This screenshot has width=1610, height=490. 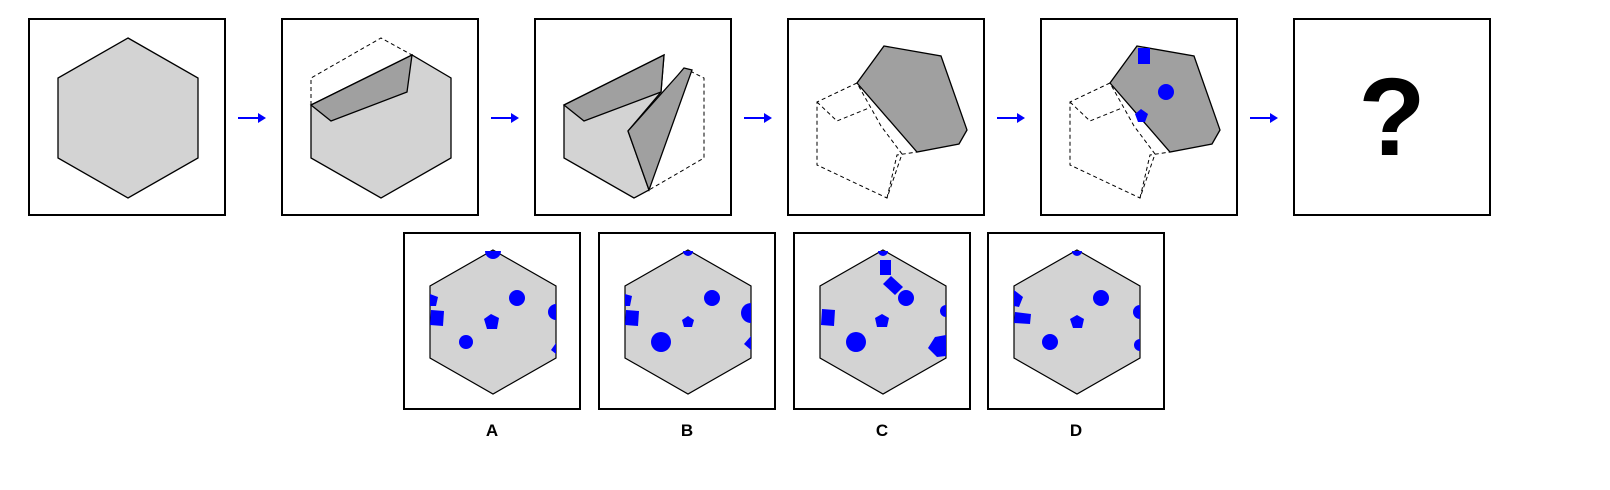 What do you see at coordinates (882, 430) in the screenshot?
I see `option-c-label: C` at bounding box center [882, 430].